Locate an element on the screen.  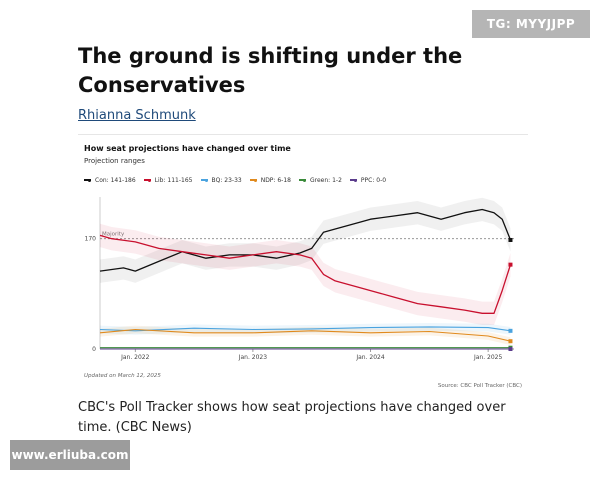
legend-label: NDP: 6-18 is located at coordinates (275, 180).